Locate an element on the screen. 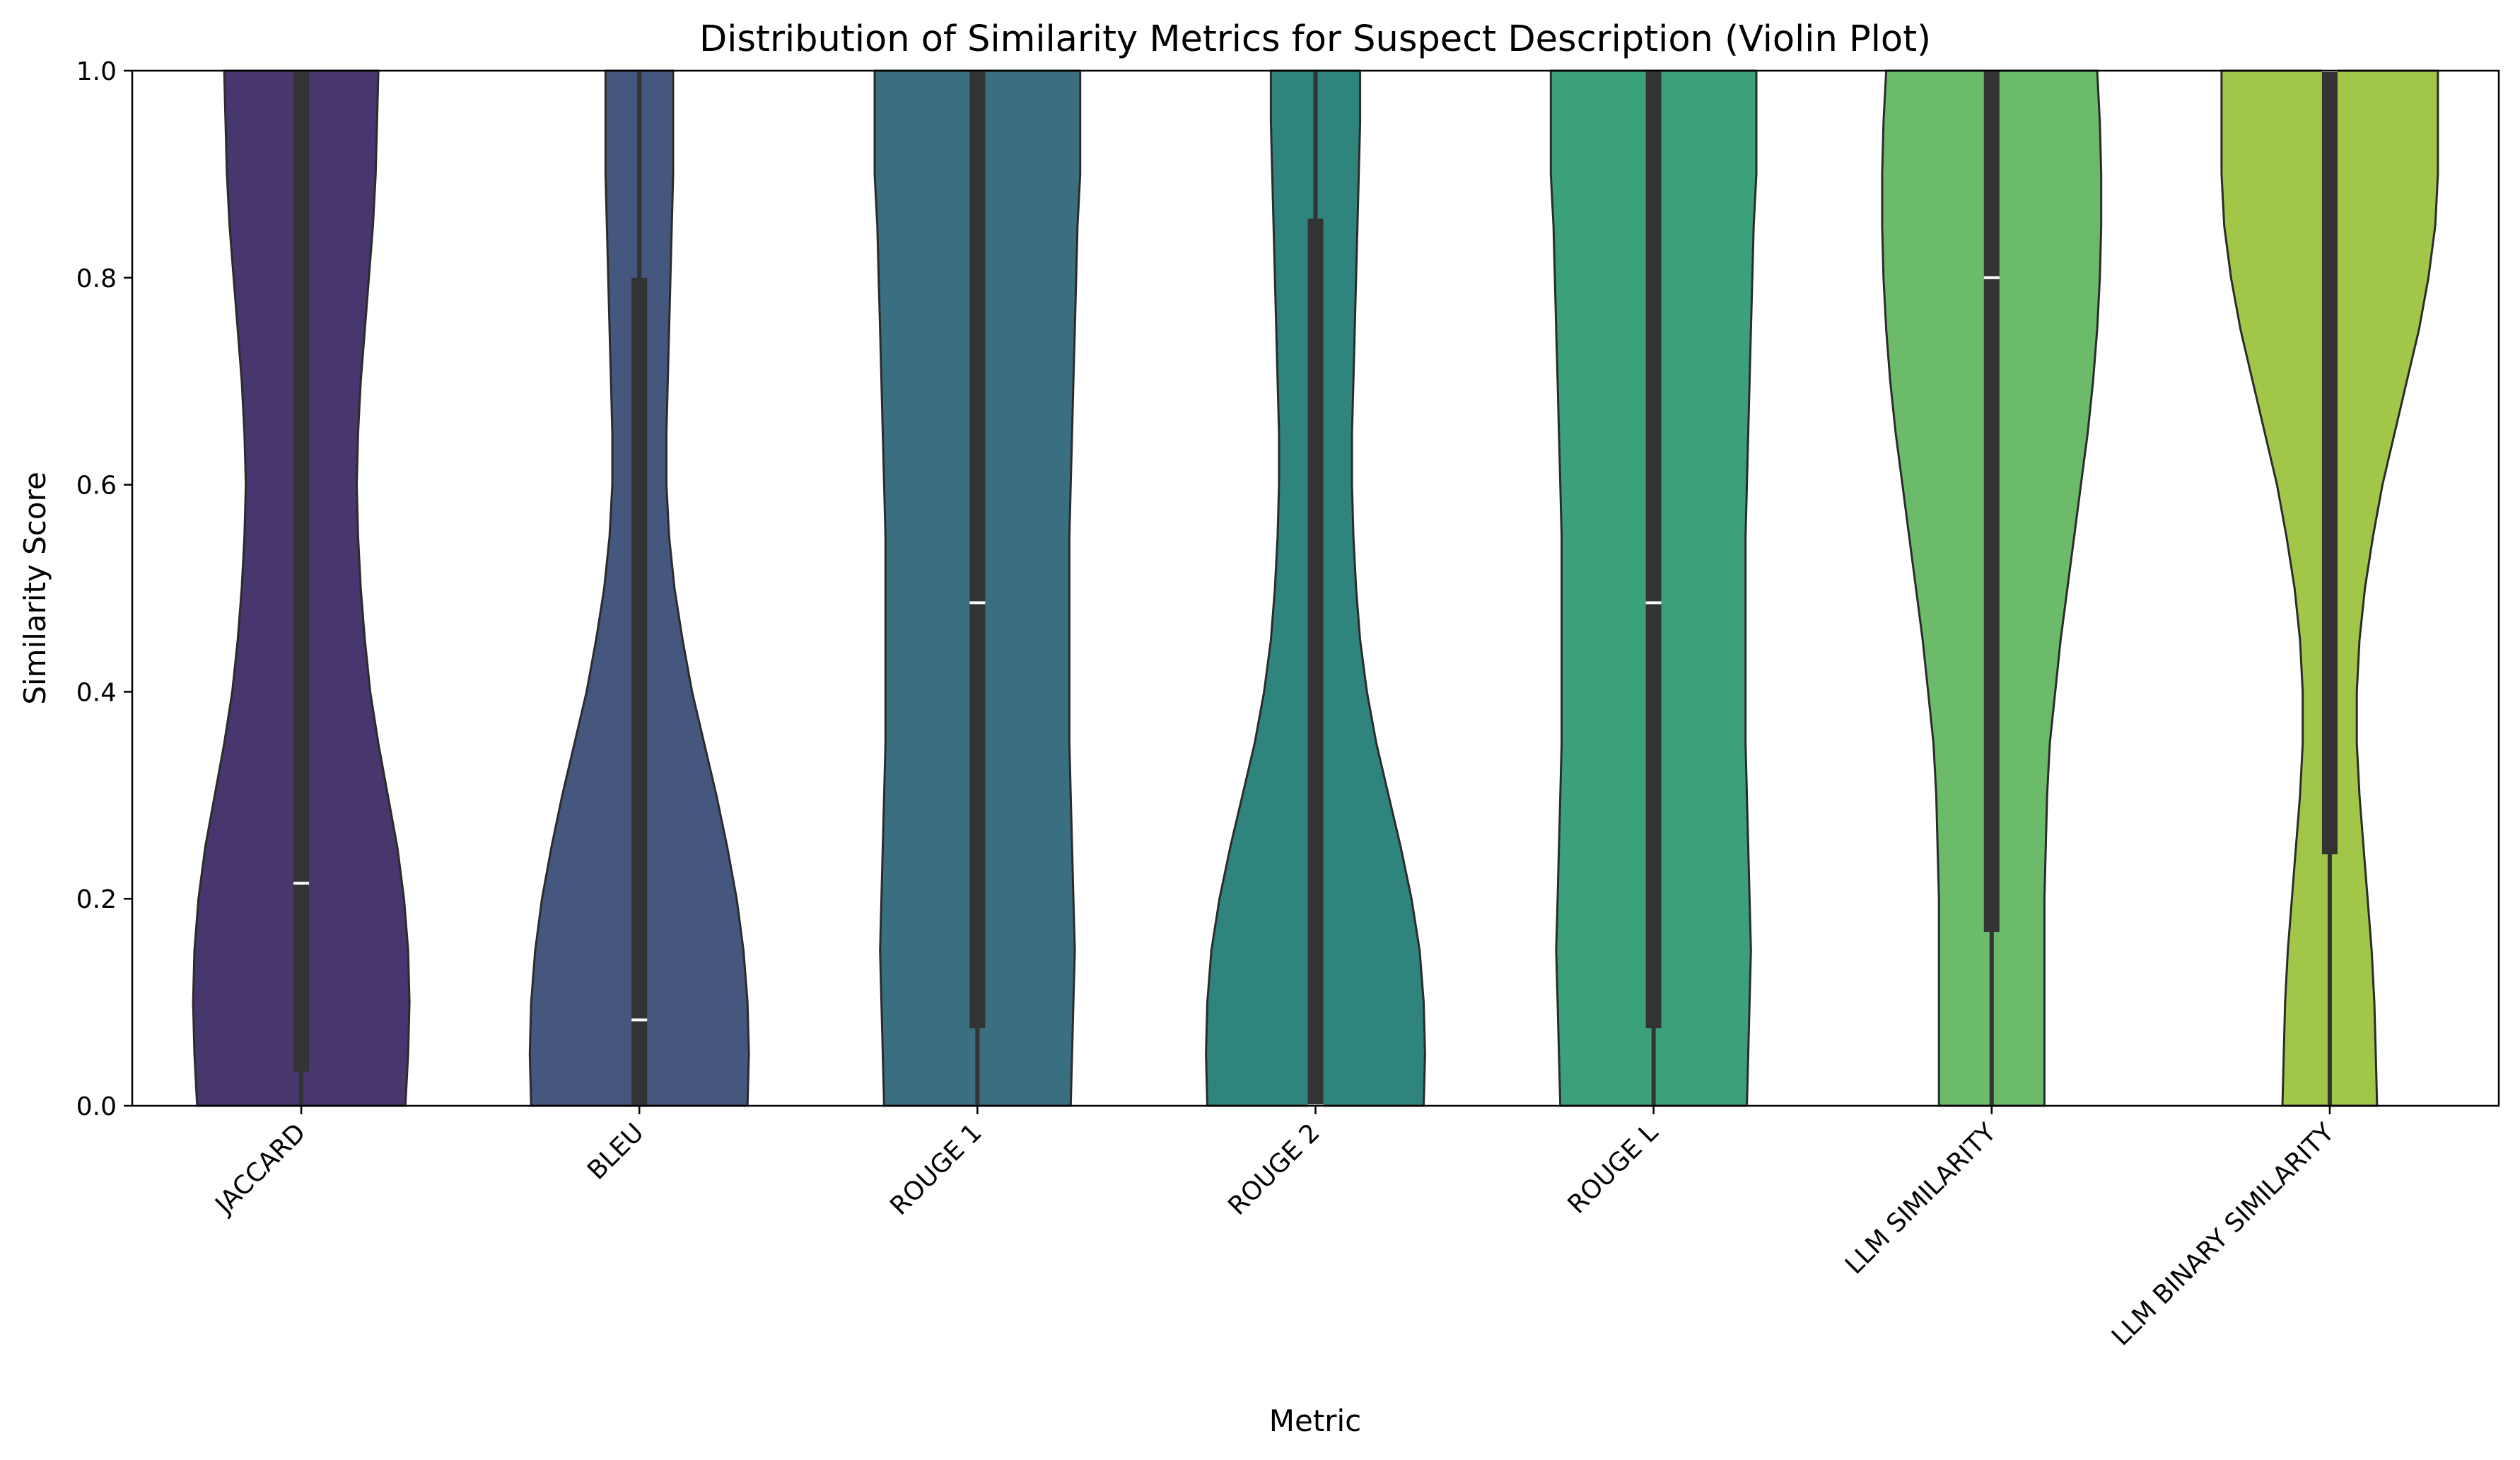 The image size is (2520, 1460). x-axis-label: Metric is located at coordinates (1315, 1420).